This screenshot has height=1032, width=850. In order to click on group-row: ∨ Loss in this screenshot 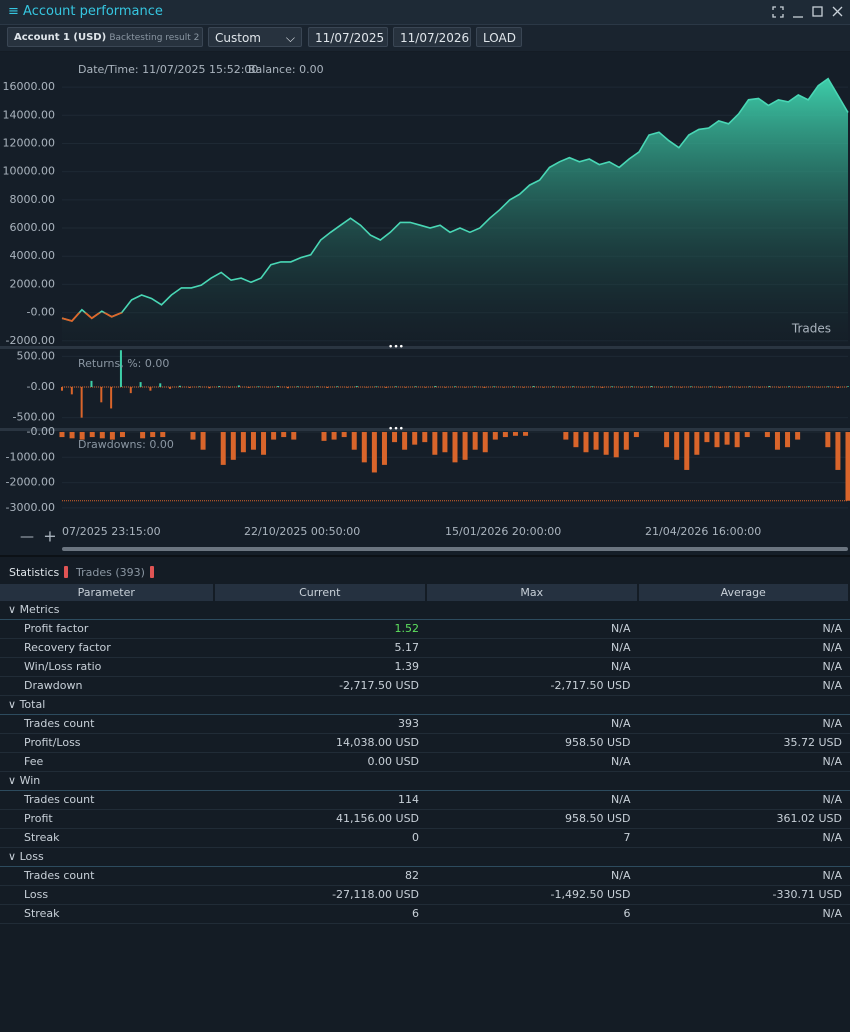, I will do `click(425, 857)`.